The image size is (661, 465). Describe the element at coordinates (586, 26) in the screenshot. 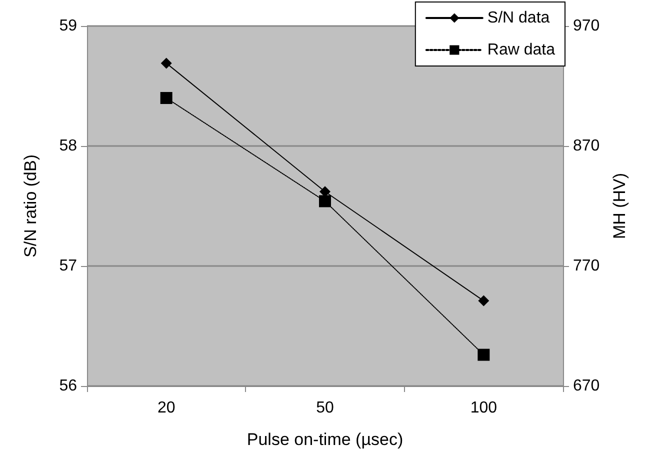

I see `y2-tick-label: 970` at that location.